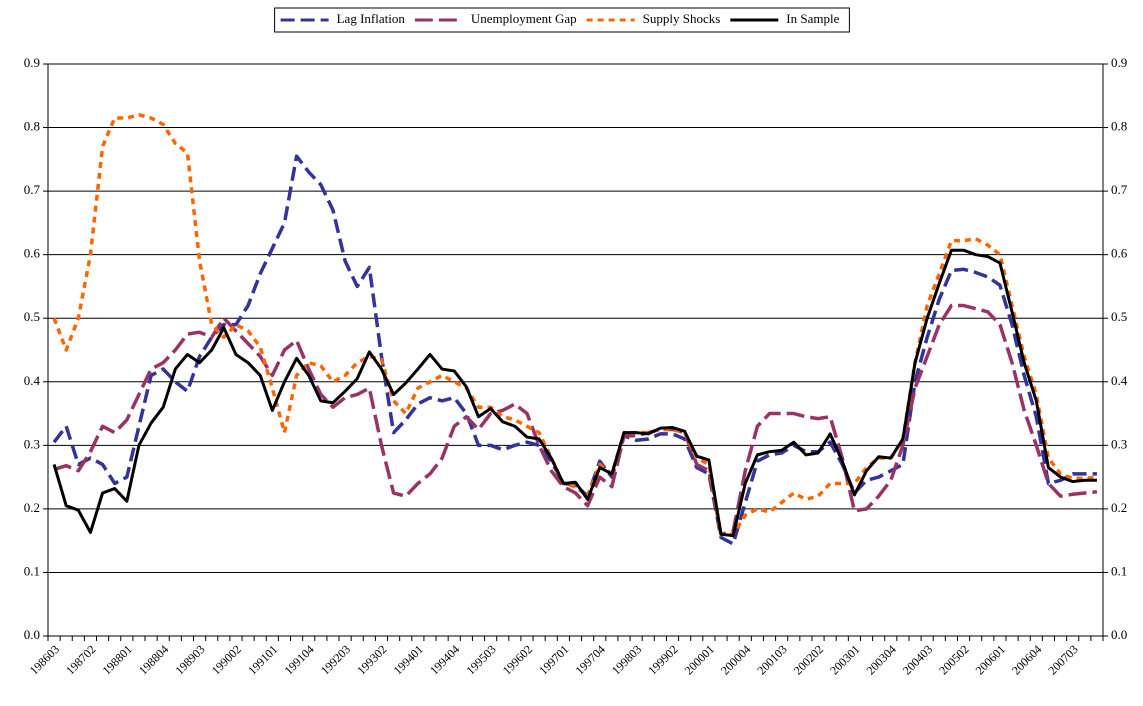 The image size is (1143, 706). What do you see at coordinates (553, 659) in the screenshot?
I see `x-tick-label: 199701` at bounding box center [553, 659].